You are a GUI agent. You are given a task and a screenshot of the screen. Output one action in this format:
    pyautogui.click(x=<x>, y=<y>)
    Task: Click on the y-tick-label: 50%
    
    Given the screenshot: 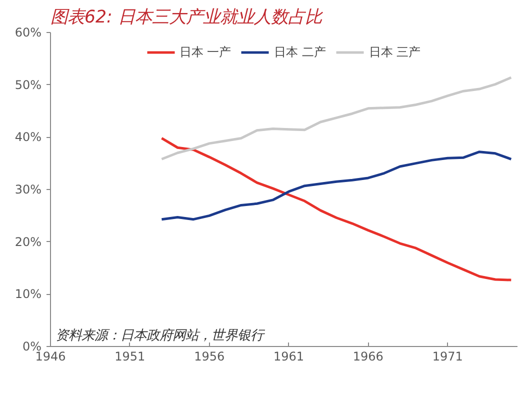 What is the action you would take?
    pyautogui.click(x=28, y=85)
    